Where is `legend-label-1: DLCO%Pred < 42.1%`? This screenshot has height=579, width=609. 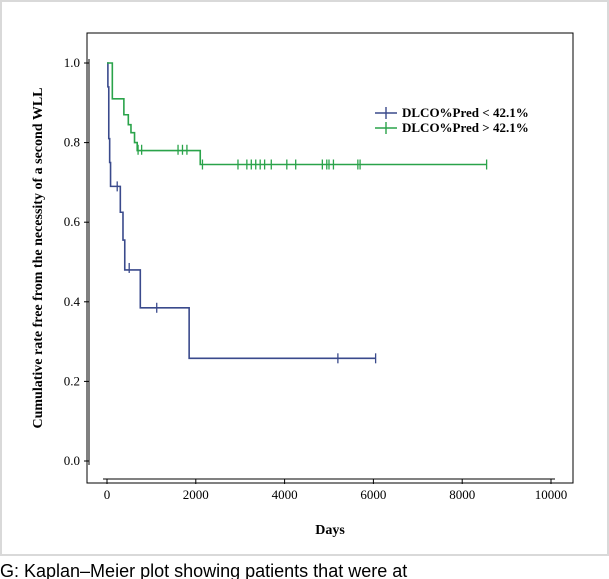
legend-label-1: DLCO%Pred < 42.1% is located at coordinates (465, 112).